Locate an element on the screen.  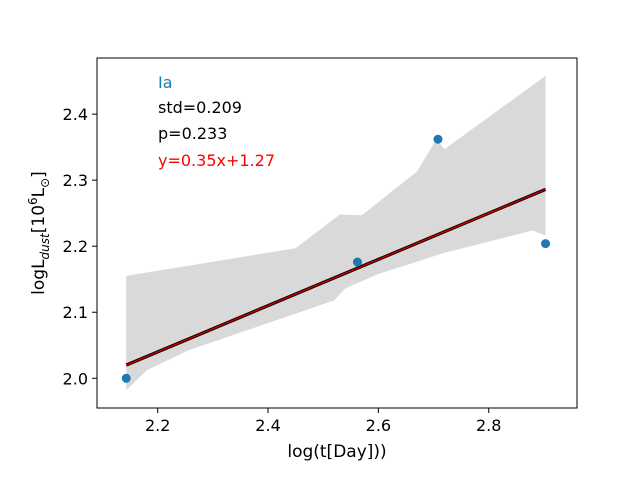
x-tick-label: 2.8 is located at coordinates (488, 425).